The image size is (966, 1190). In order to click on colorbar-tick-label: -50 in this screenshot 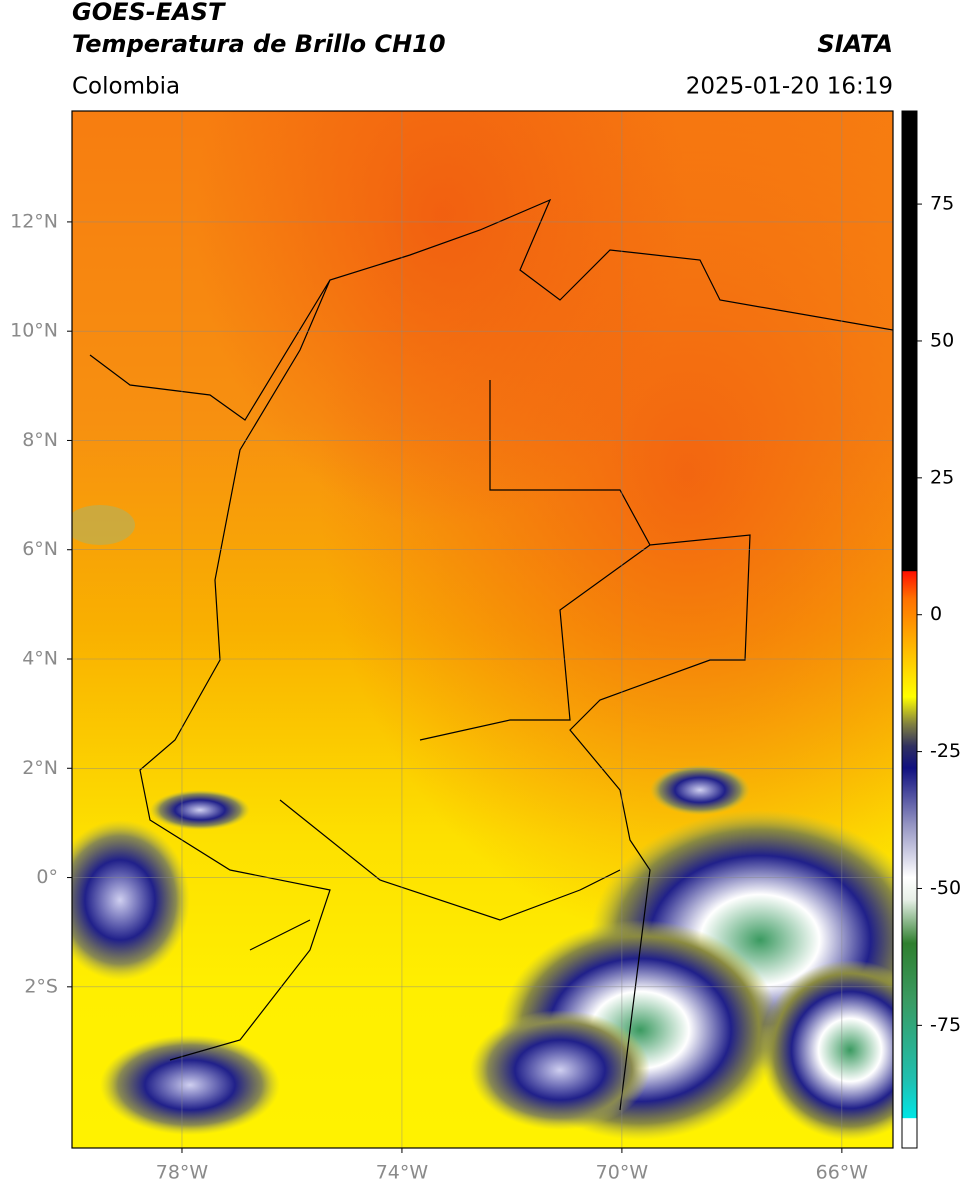, I will do `click(945, 888)`.